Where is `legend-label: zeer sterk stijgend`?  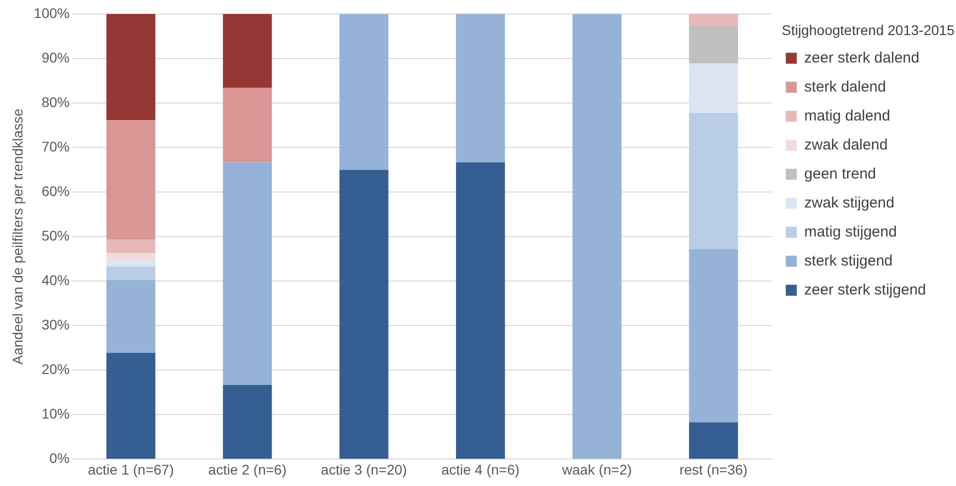
legend-label: zeer sterk stijgend is located at coordinates (865, 289).